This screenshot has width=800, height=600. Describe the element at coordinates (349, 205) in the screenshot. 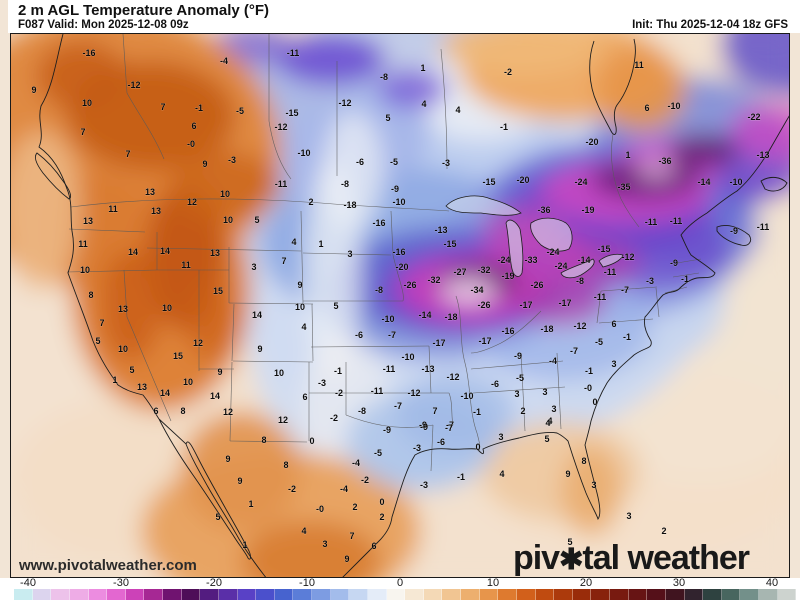

I see `anomaly-value-label: -18` at that location.